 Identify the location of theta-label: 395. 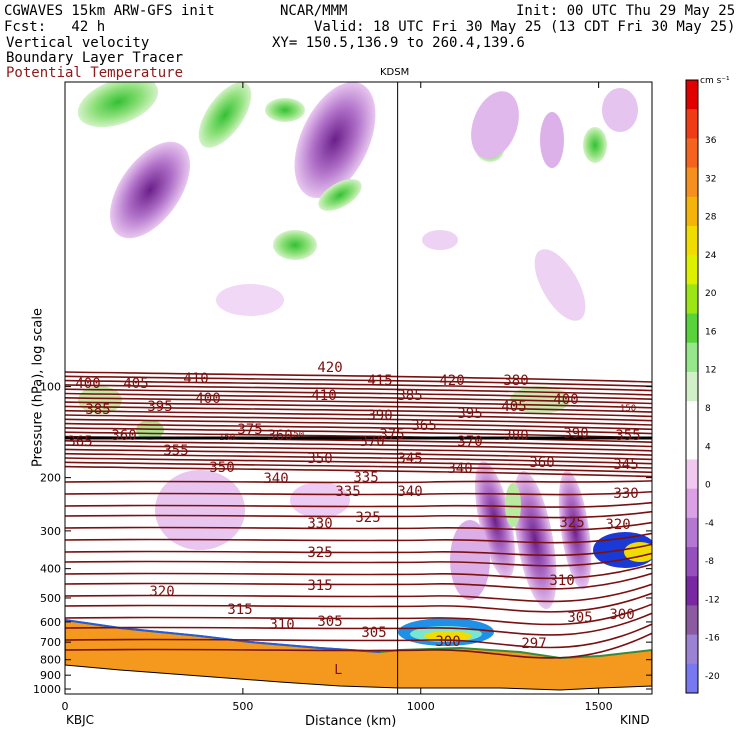
(469, 414).